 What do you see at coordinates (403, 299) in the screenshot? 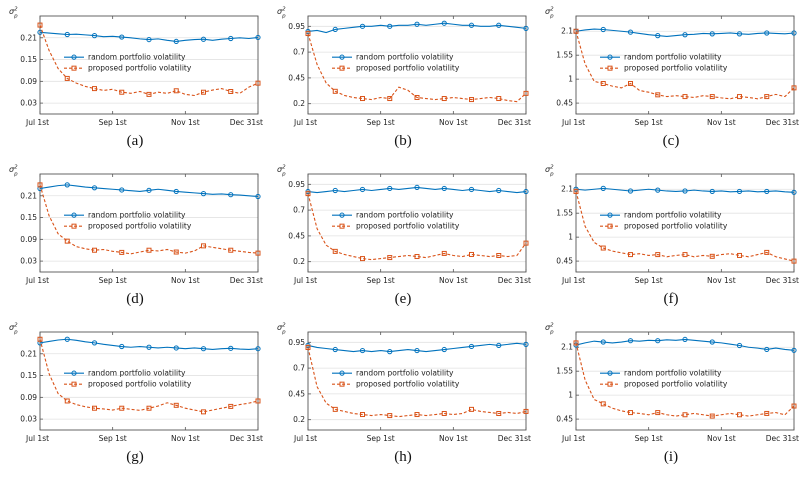
I see `panel-caption-e: (e)` at bounding box center [403, 299].